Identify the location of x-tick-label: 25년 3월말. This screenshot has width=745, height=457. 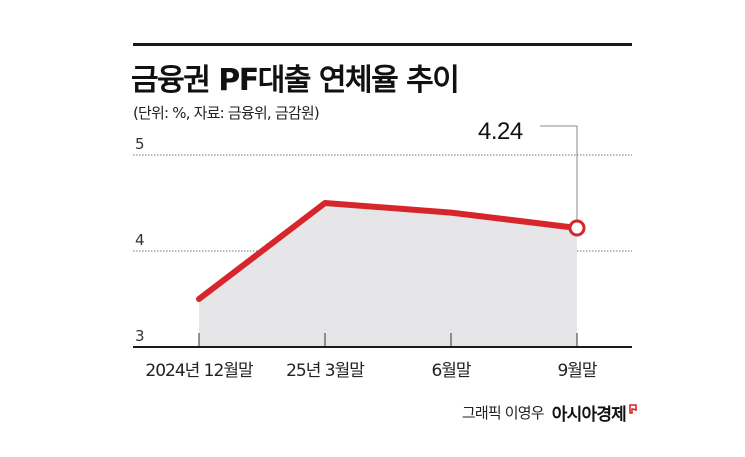
(325, 371).